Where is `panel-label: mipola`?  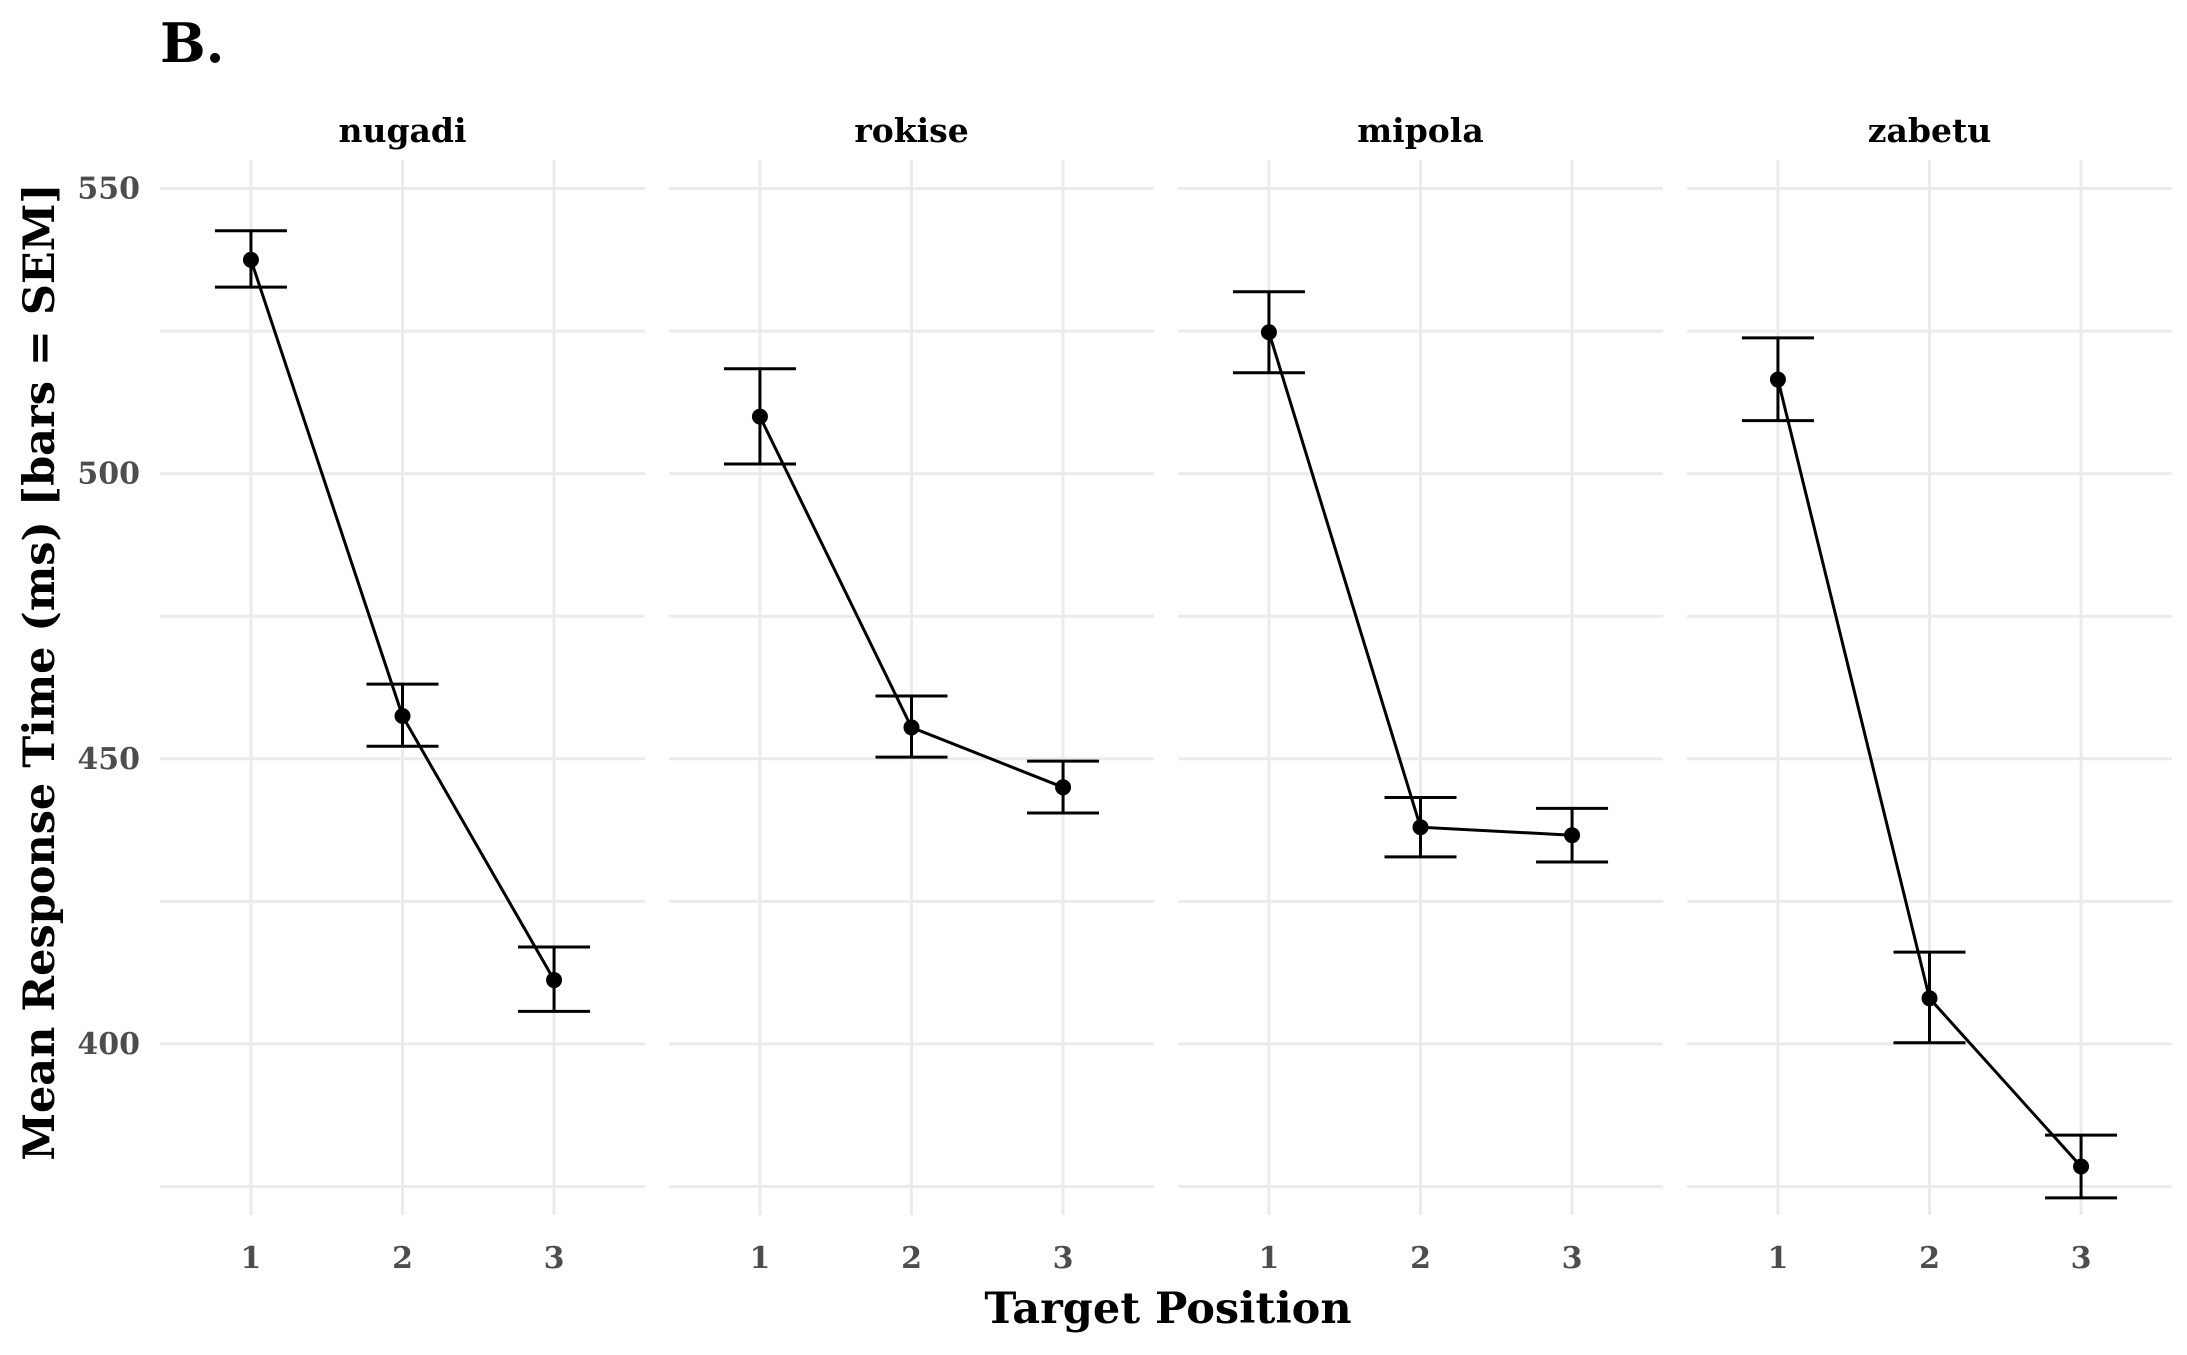
panel-label: mipola is located at coordinates (1420, 130).